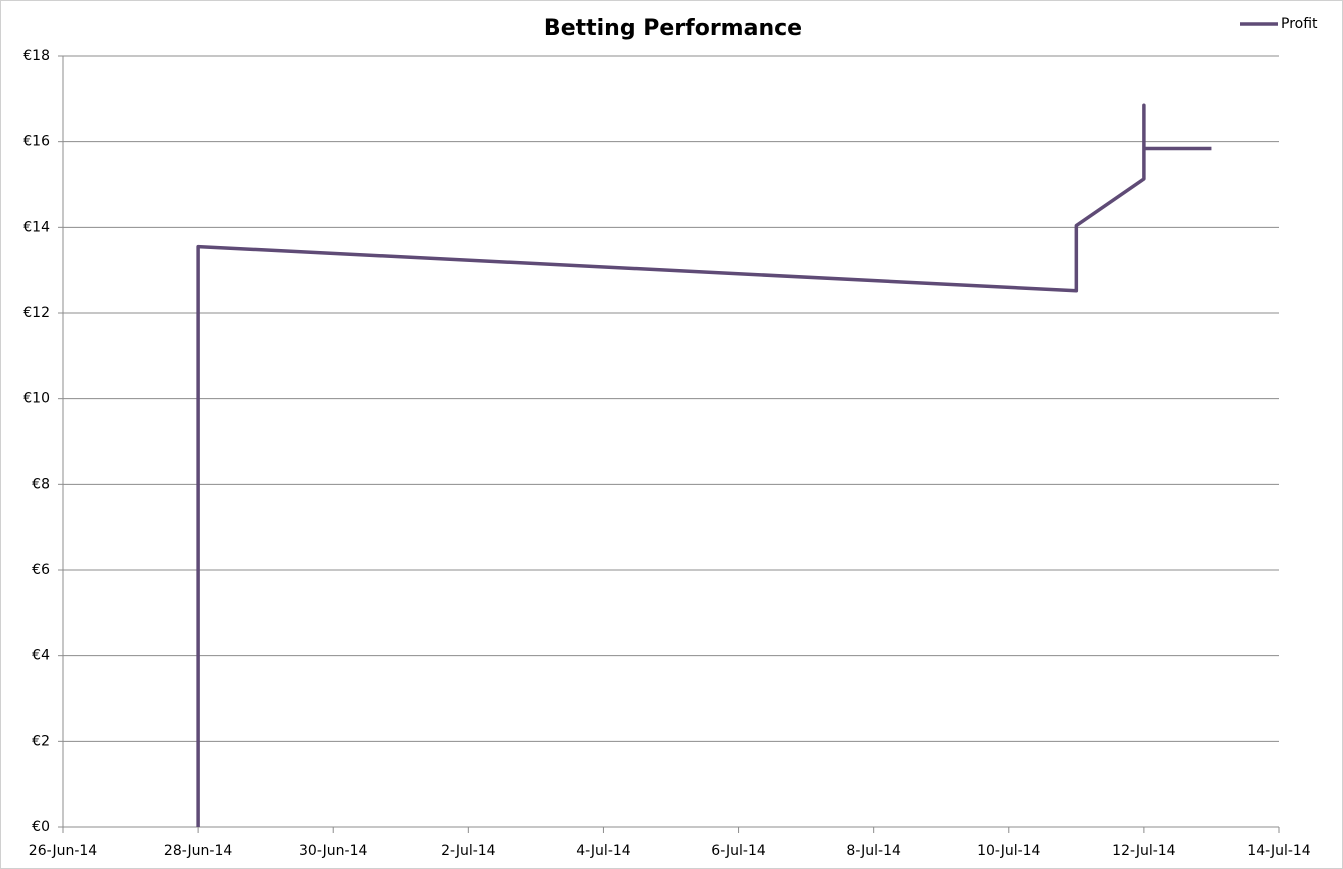 The width and height of the screenshot is (1343, 869). Describe the element at coordinates (603, 851) in the screenshot. I see `x-tick-label: 4-Jul-14` at that location.